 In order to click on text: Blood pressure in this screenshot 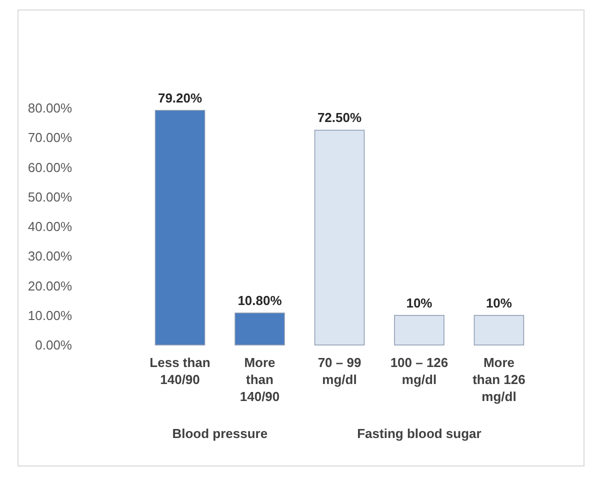, I will do `click(220, 433)`.